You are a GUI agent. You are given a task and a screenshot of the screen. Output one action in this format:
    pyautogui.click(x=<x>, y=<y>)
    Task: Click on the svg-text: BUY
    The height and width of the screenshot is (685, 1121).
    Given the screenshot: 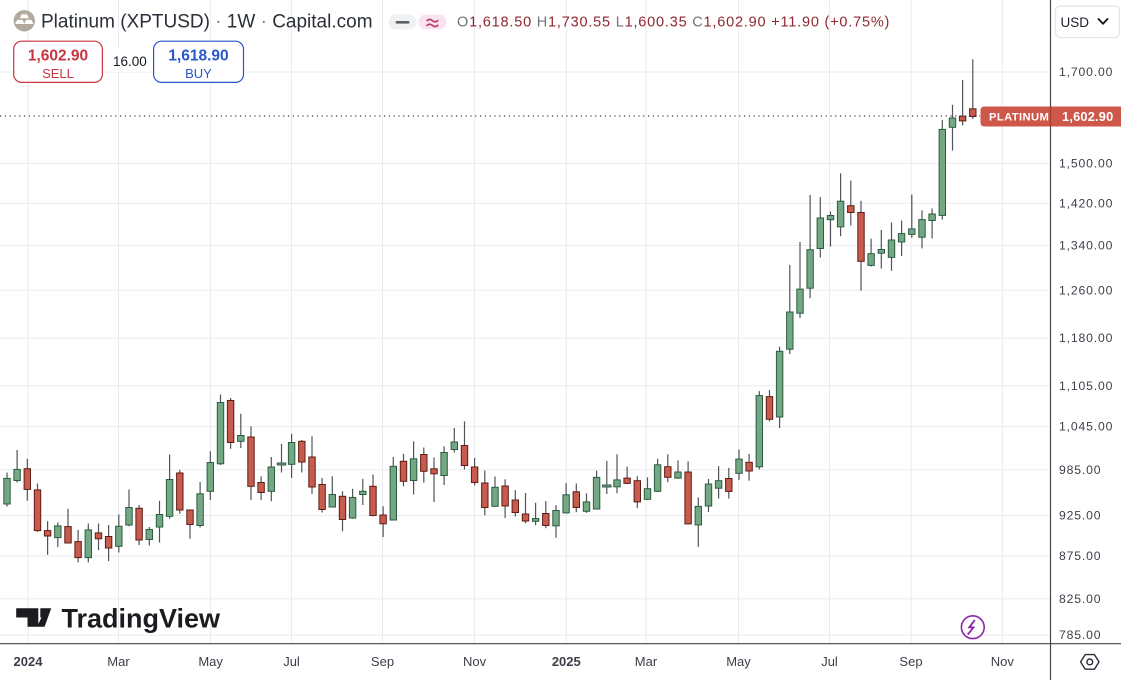 What is the action you would take?
    pyautogui.click(x=198, y=73)
    